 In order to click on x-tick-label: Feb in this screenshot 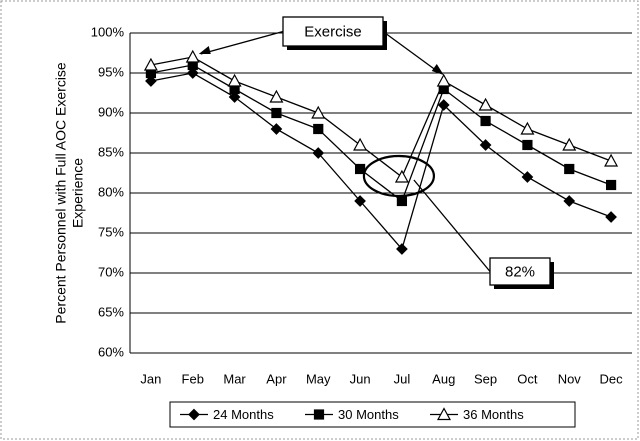, I will do `click(193, 378)`.